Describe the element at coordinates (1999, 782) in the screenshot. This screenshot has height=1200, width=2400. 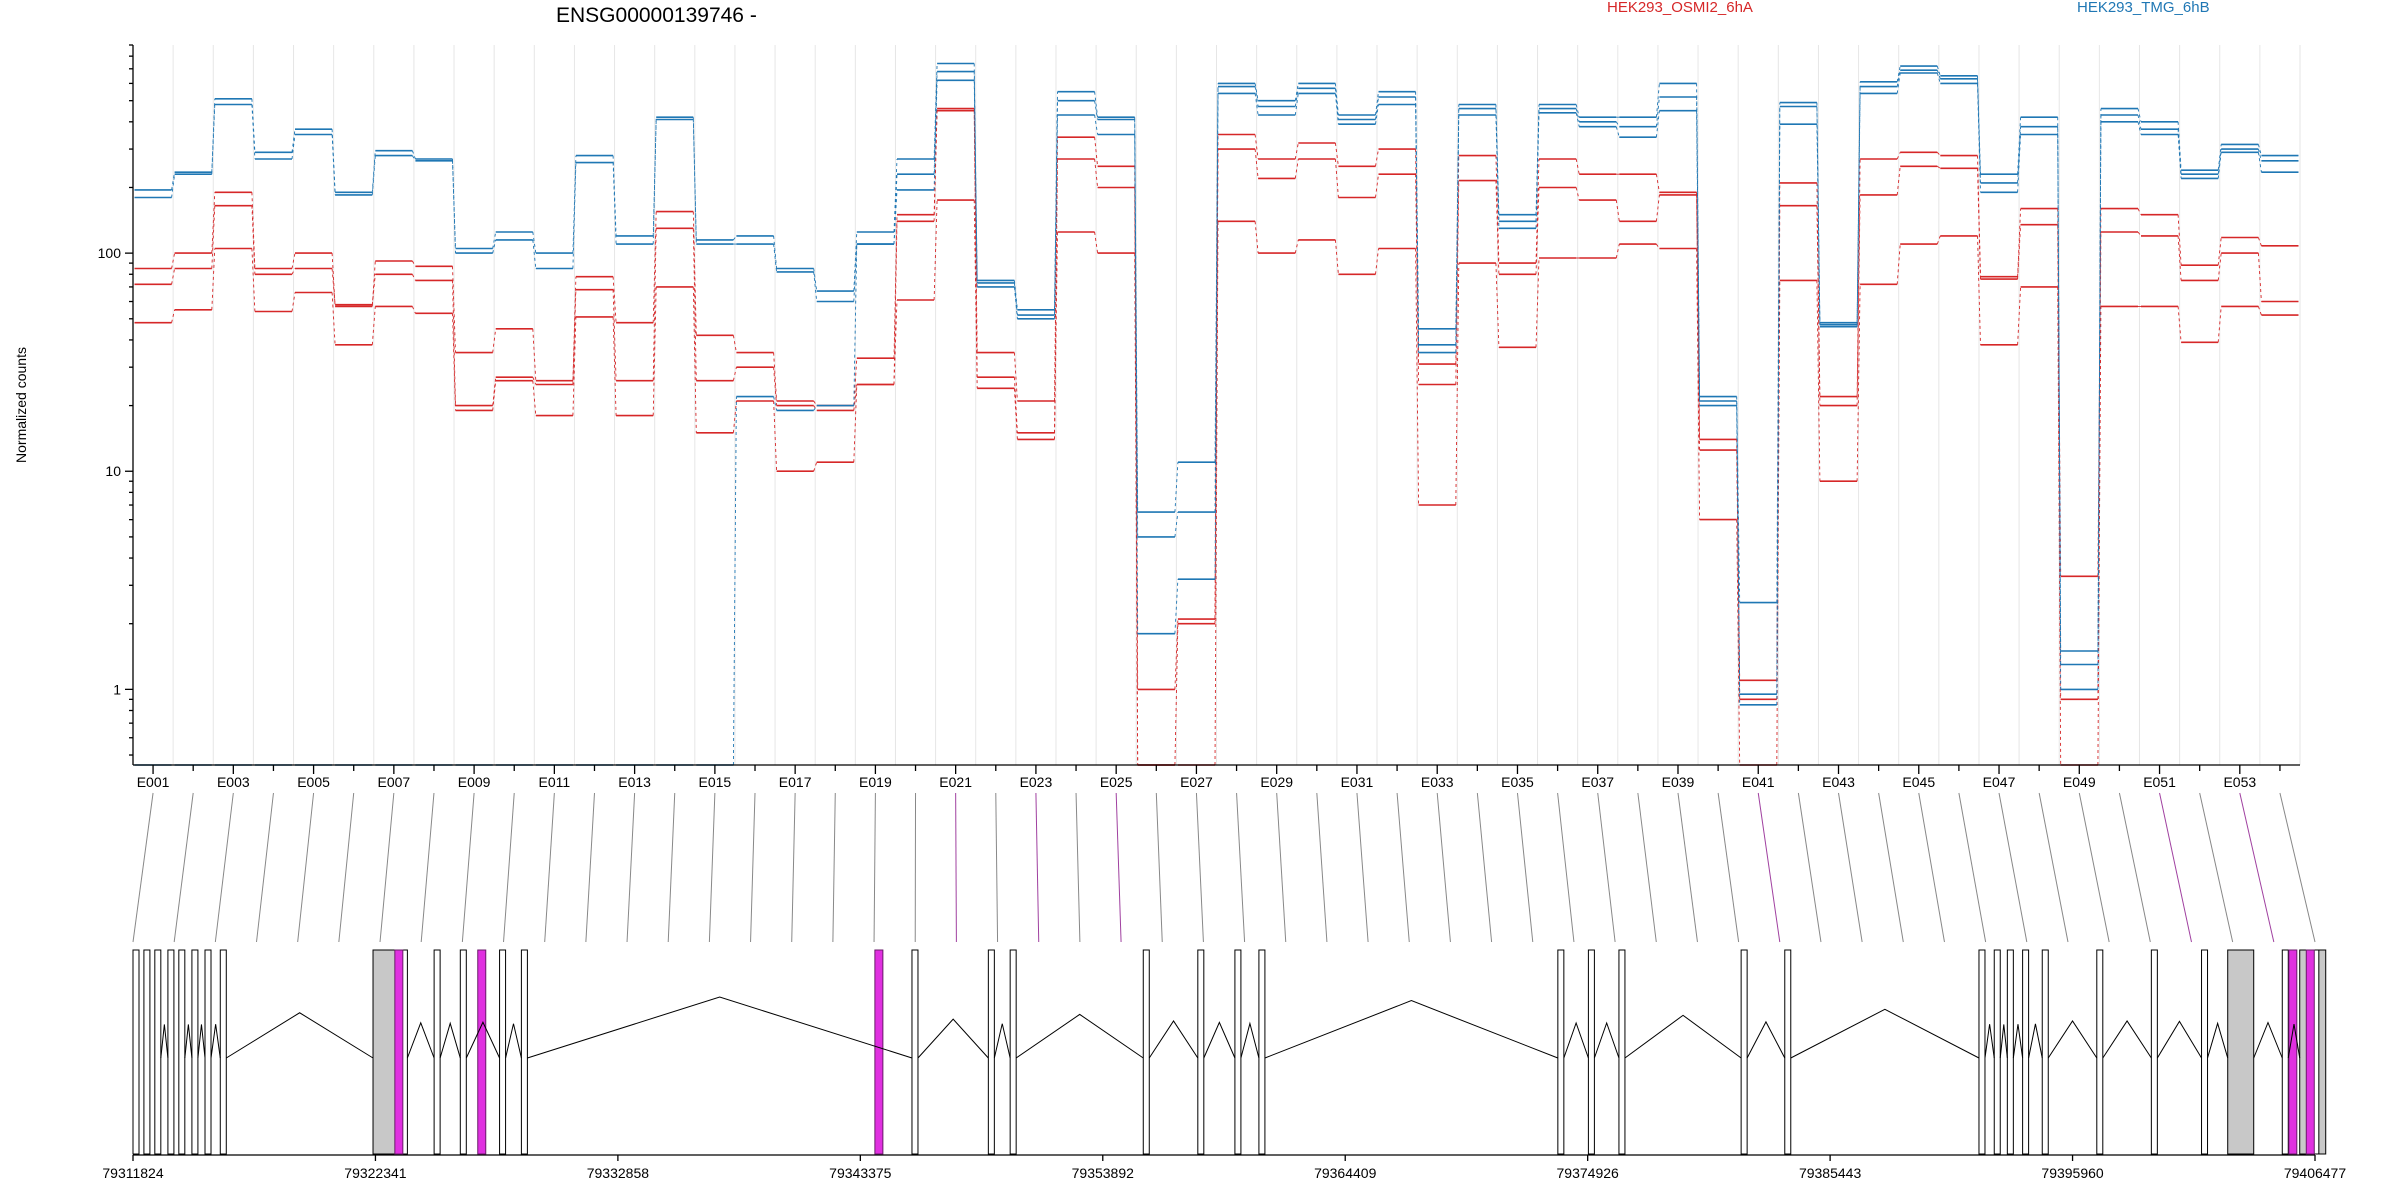
I see `x-tick-label: E047` at that location.